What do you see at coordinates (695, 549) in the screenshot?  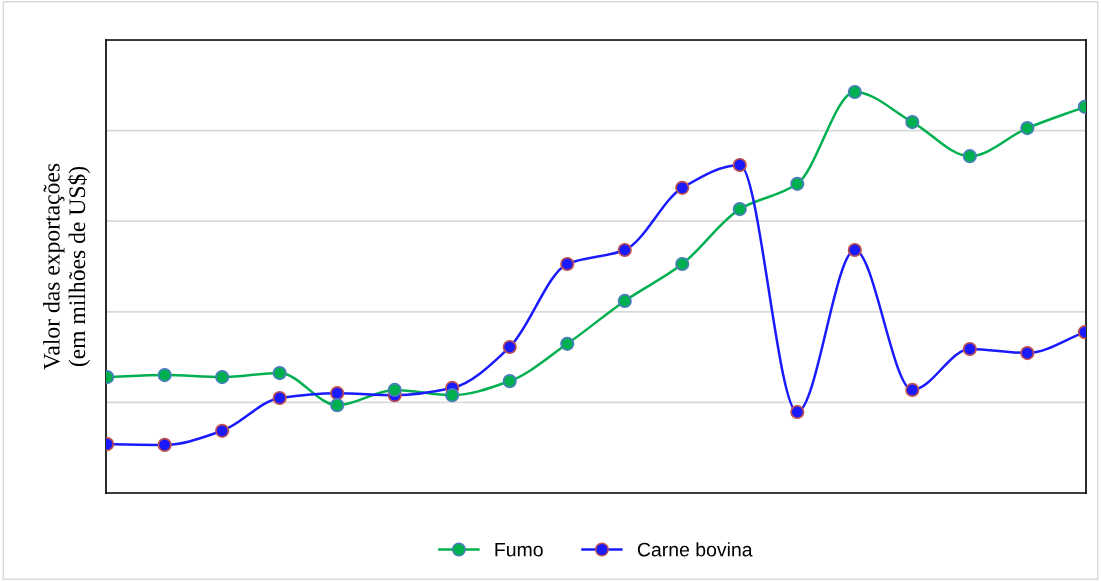 I see `legend-label: Carne bovina` at bounding box center [695, 549].